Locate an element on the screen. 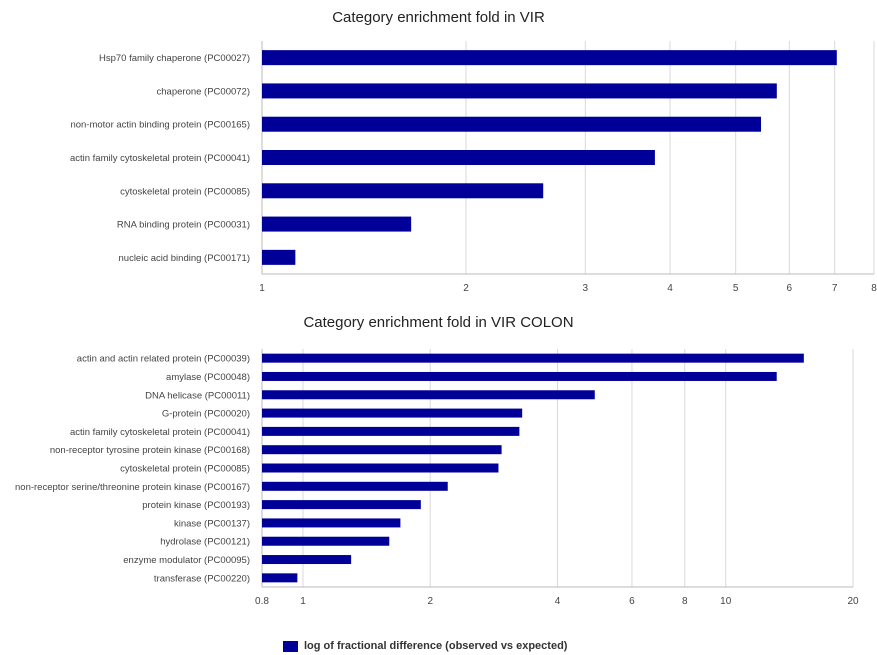  x-tick-label: 3 is located at coordinates (586, 288).